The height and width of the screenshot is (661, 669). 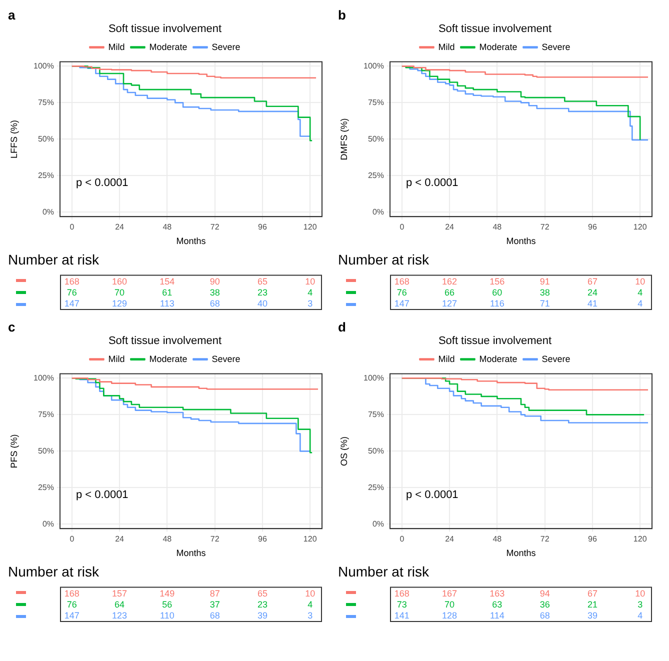 I want to click on text: 128, so click(x=450, y=615).